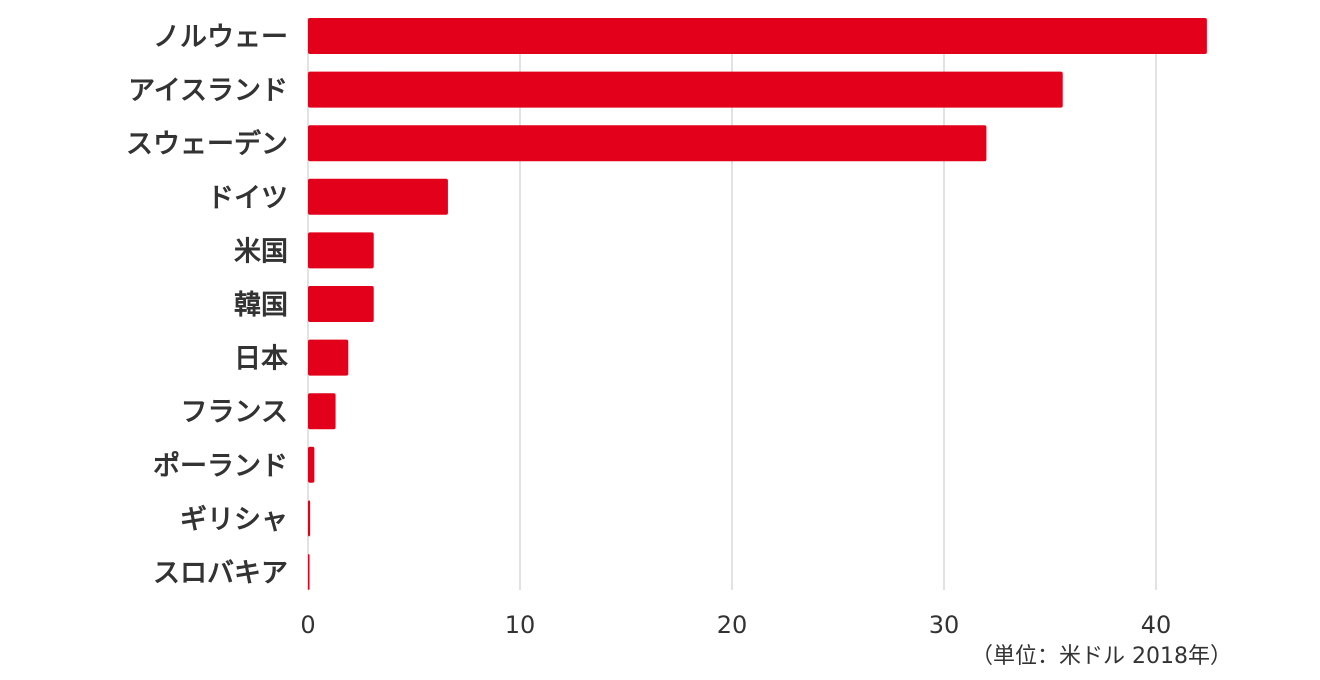  Describe the element at coordinates (1156, 625) in the screenshot. I see `x-tick-label: 40` at that location.